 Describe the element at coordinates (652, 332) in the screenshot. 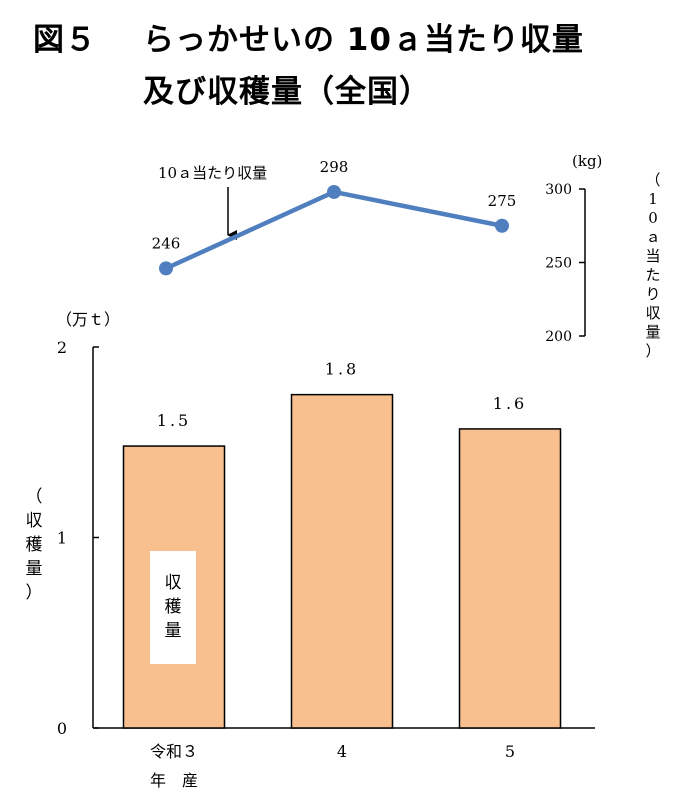

I see `line-chart-ylabel-char-8: 量` at that location.